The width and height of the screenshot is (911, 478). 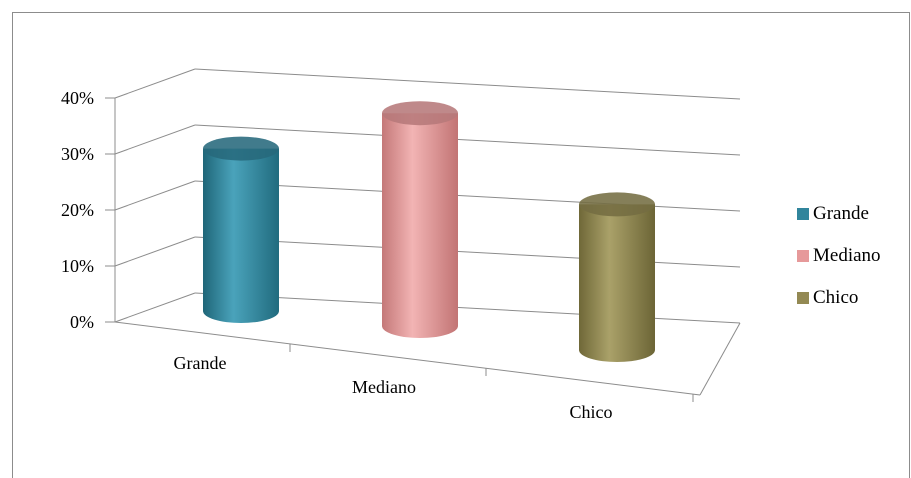 I want to click on x-tick-label: Grande, so click(x=200, y=363).